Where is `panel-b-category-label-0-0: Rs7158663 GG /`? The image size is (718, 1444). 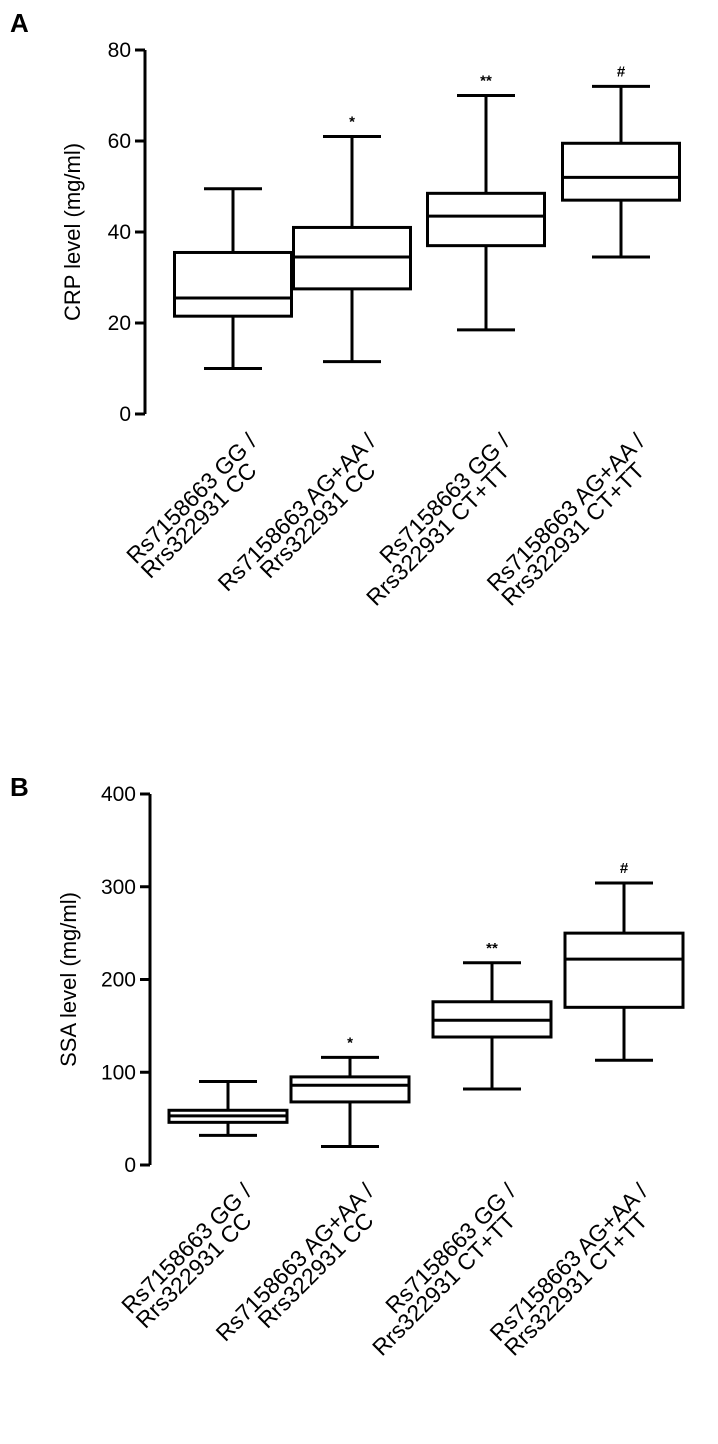 panel-b-category-label-0-0: Rs7158663 GG / is located at coordinates (186, 1248).